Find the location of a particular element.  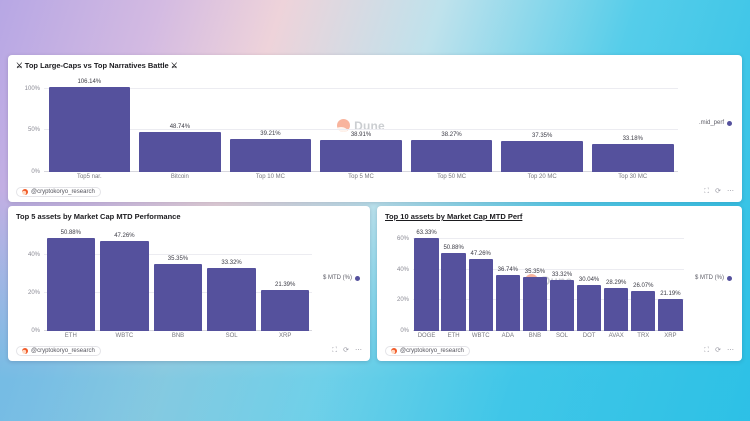

y-axis-tick: 60% is located at coordinates (402, 239).